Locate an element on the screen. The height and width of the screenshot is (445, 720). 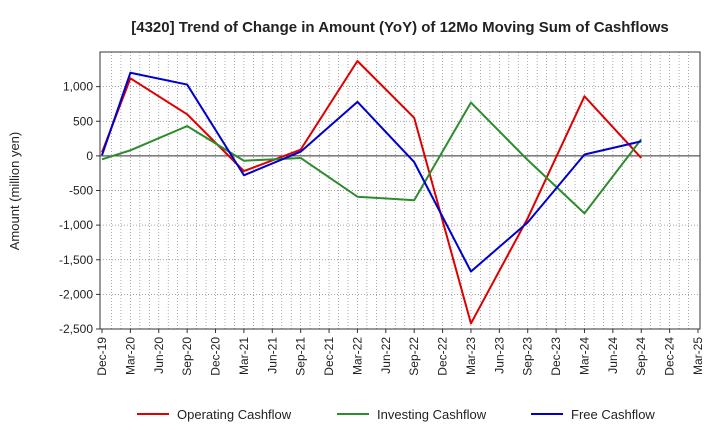
x-tick-label: Jun-22 is located at coordinates (386, 355).